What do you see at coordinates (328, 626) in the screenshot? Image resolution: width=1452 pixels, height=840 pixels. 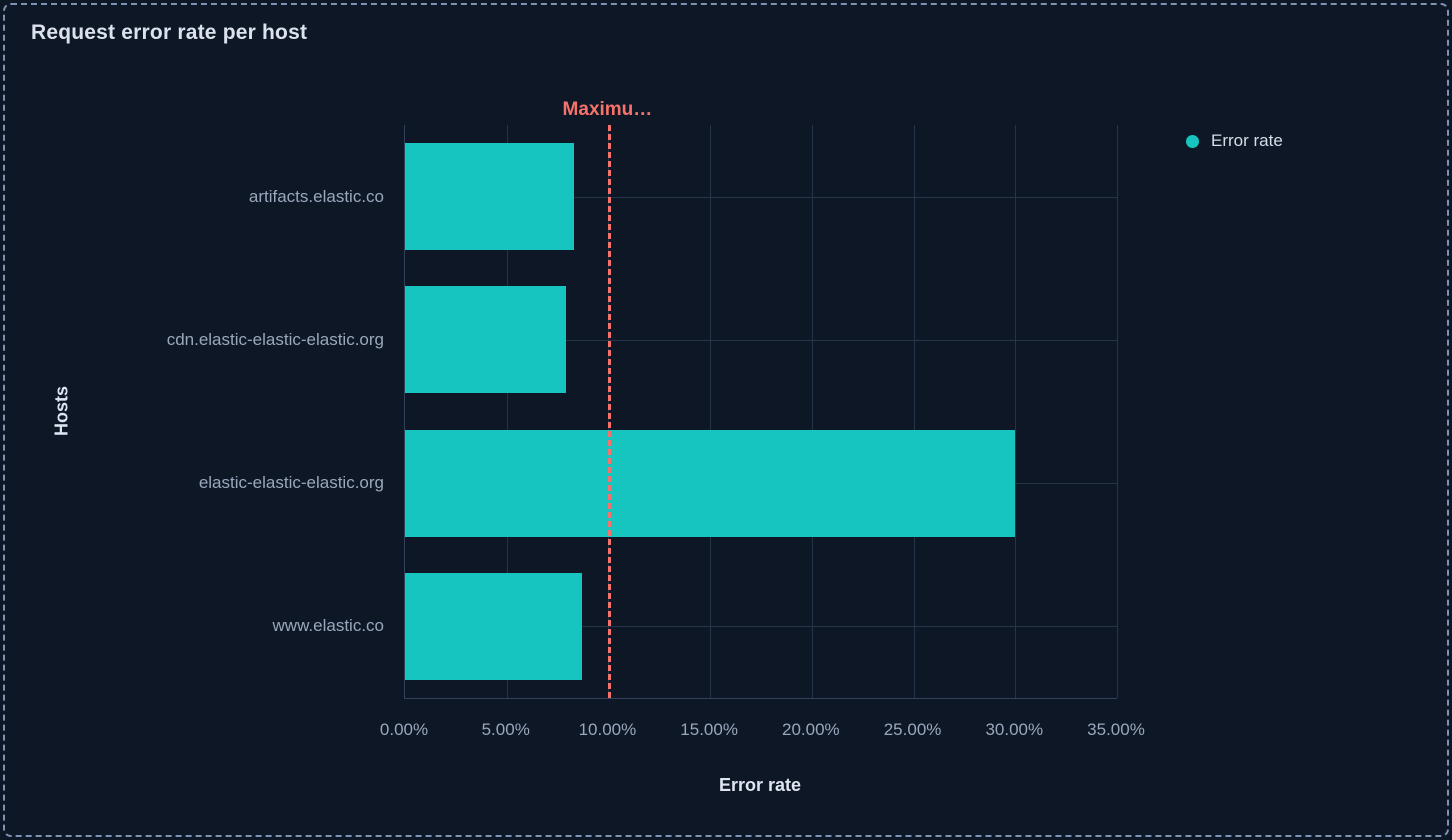 I see `y-axis-label: www.elastic.co` at bounding box center [328, 626].